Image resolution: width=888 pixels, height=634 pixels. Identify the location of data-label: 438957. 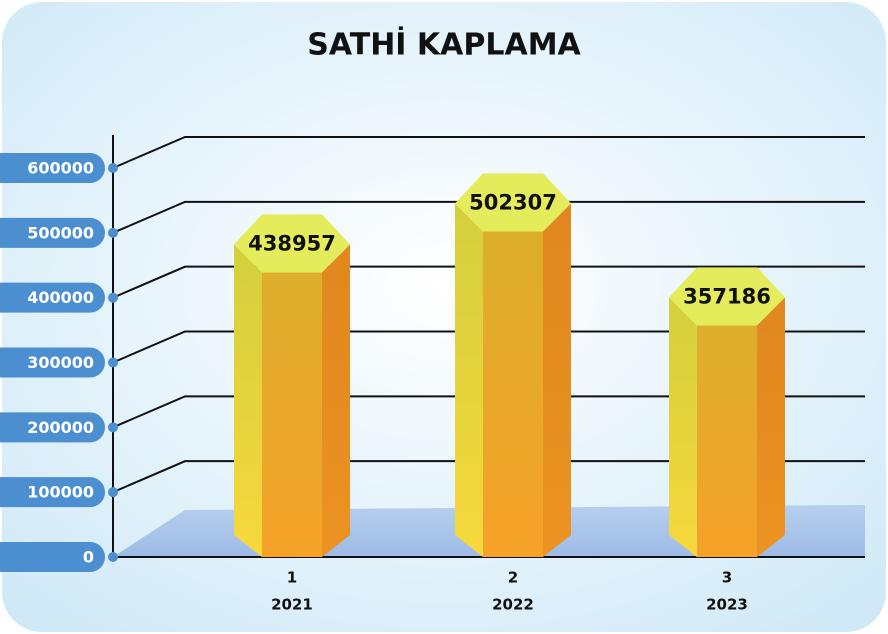
(292, 243).